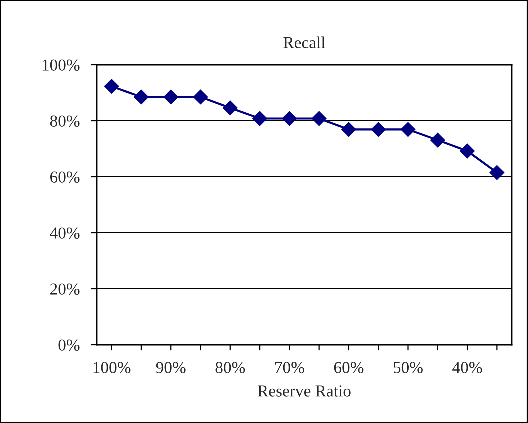 This screenshot has width=528, height=423. Describe the element at coordinates (305, 42) in the screenshot. I see `chart-title: Recall` at that location.